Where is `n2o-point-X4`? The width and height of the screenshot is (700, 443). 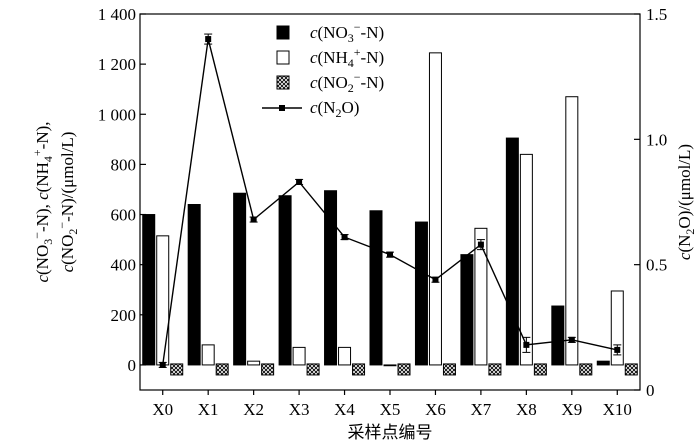 n2o-point-X4 is located at coordinates (344, 237).